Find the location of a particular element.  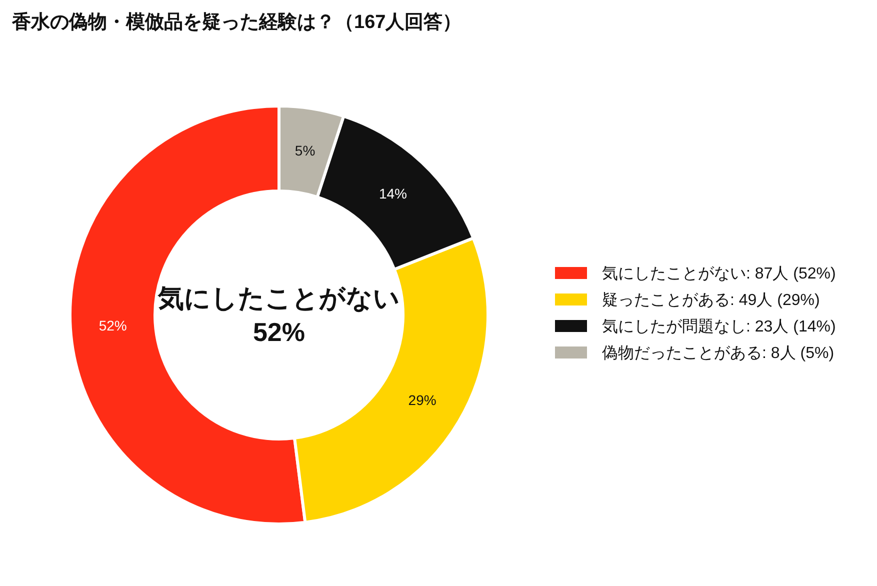

legend-label: 偽物だったことがある: 8人 (5%) is located at coordinates (718, 353).